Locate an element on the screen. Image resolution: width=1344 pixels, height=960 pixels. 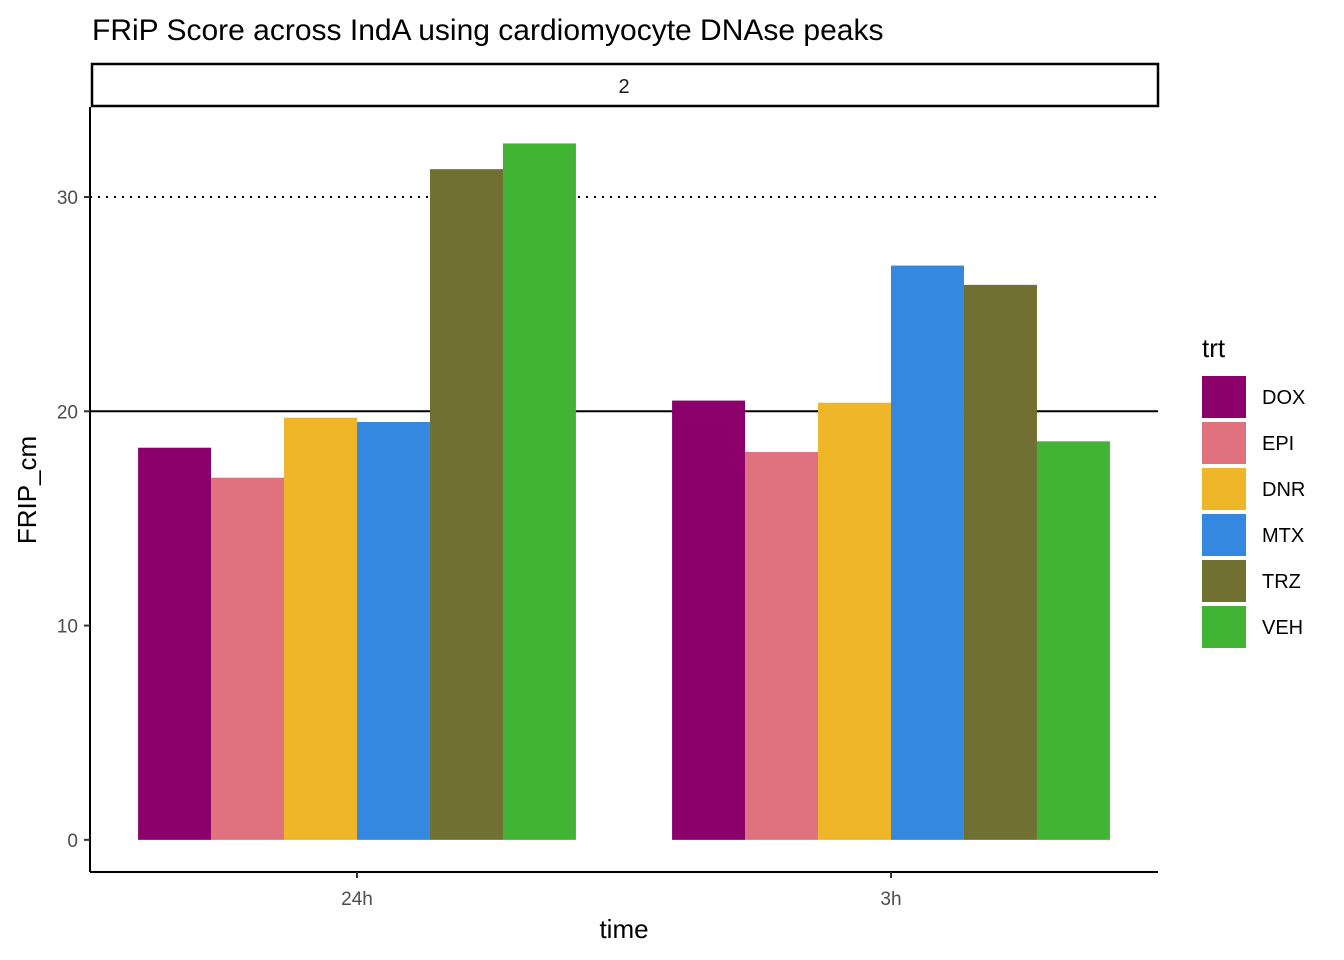
y-tick-label-0: 0 is located at coordinates (72, 841).